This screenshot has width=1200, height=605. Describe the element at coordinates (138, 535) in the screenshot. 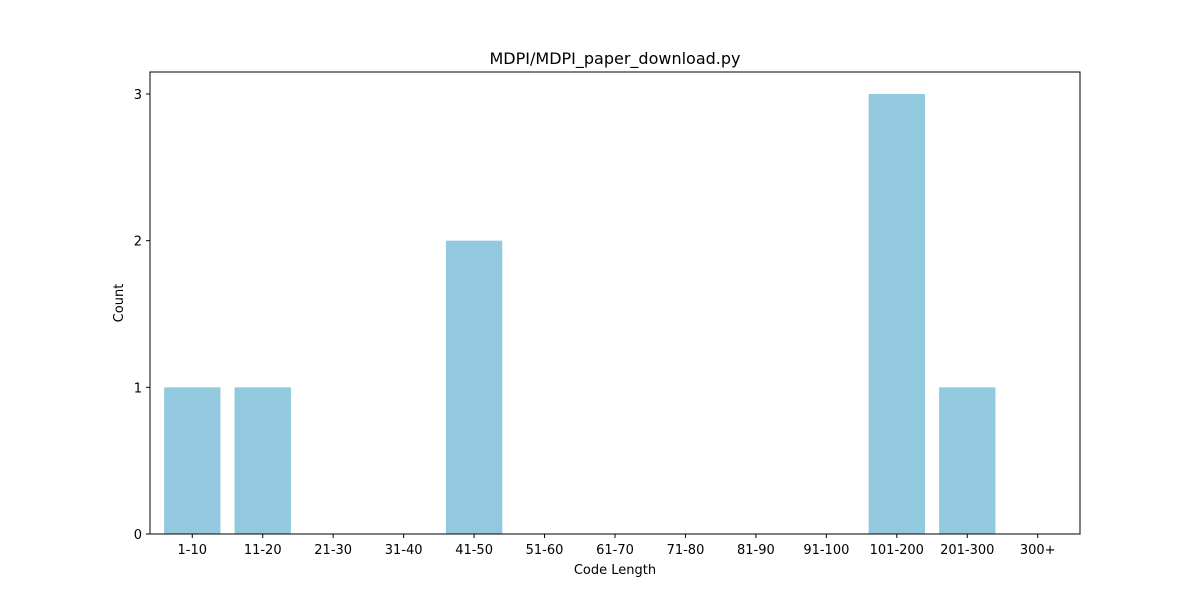

I see `y-tick-label: 0` at that location.